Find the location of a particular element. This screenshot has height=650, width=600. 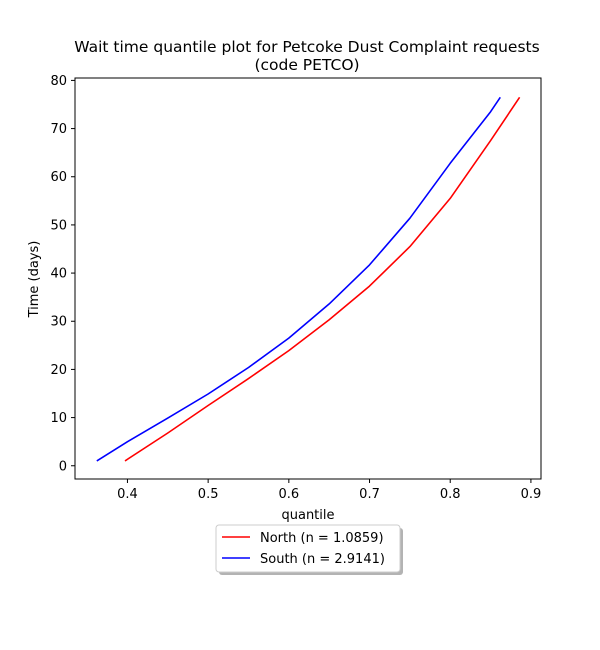

y-axis-label: Time (days) is located at coordinates (34, 280).